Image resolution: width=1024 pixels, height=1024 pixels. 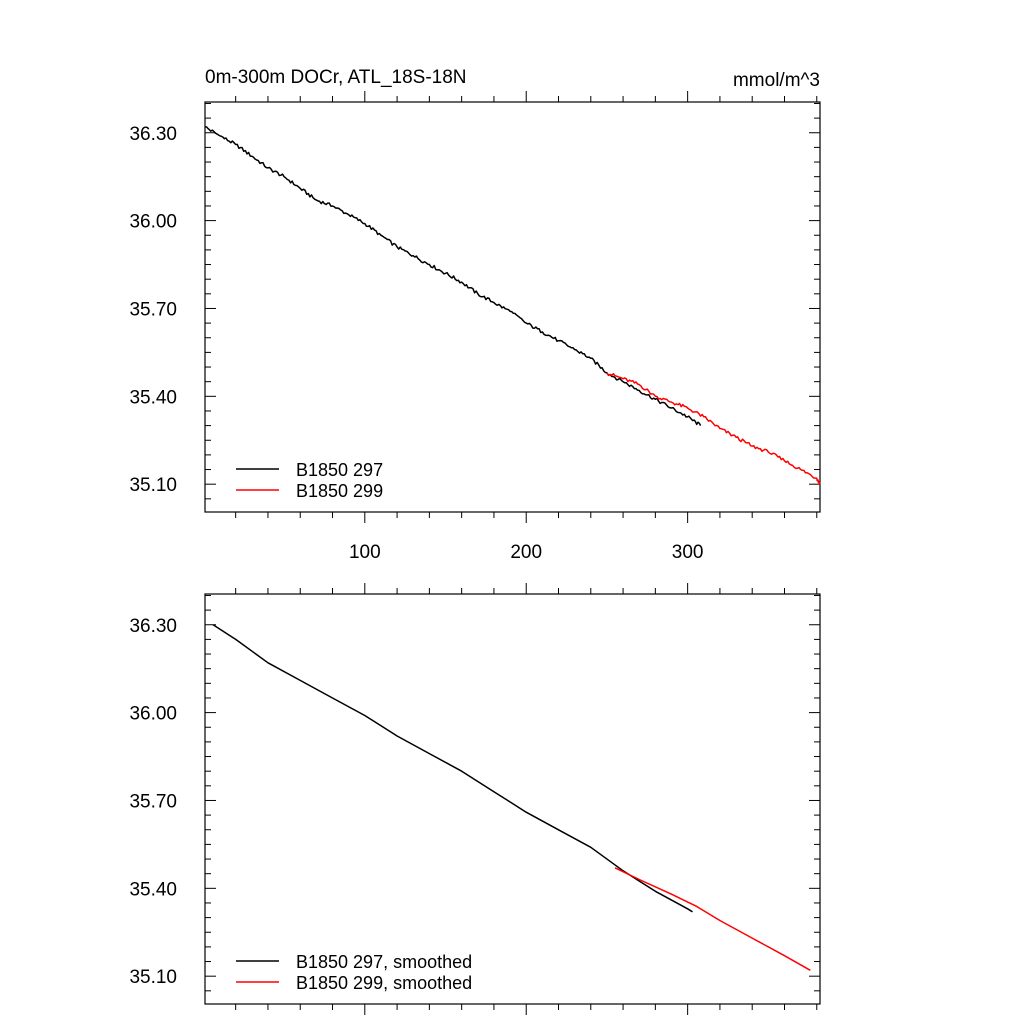 What do you see at coordinates (688, 552) in the screenshot?
I see `x-tick-label: 300` at bounding box center [688, 552].